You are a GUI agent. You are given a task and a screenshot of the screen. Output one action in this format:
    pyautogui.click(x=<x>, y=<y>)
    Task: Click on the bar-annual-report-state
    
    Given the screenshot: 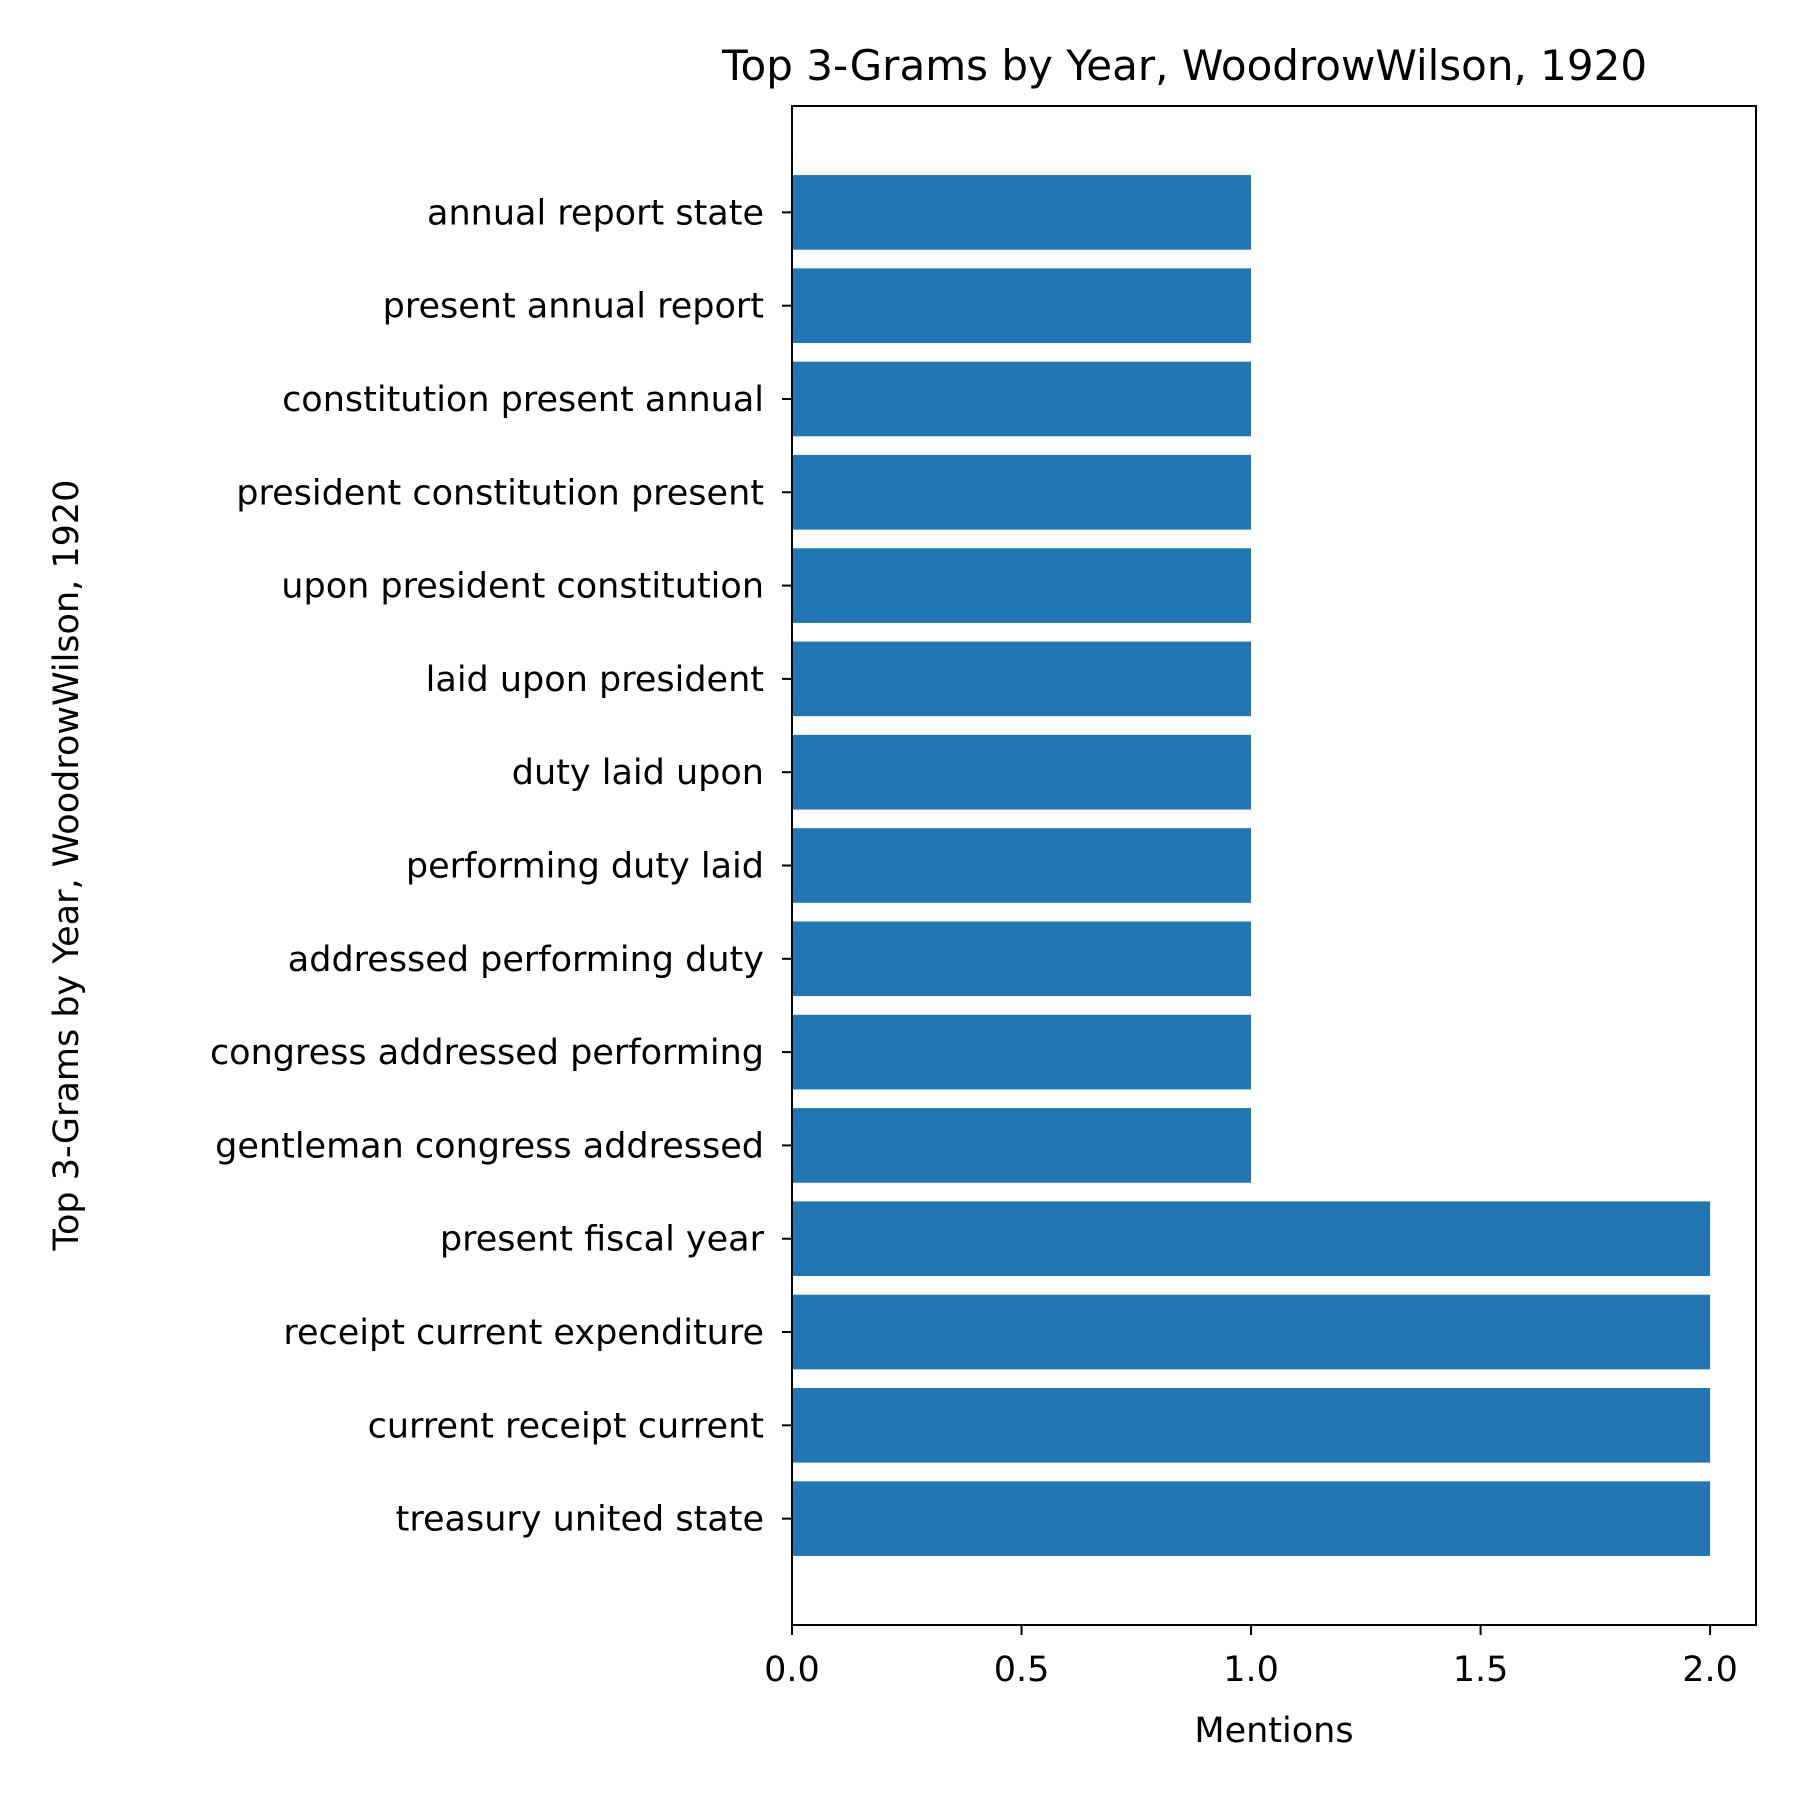 What is the action you would take?
    pyautogui.click(x=1022, y=212)
    